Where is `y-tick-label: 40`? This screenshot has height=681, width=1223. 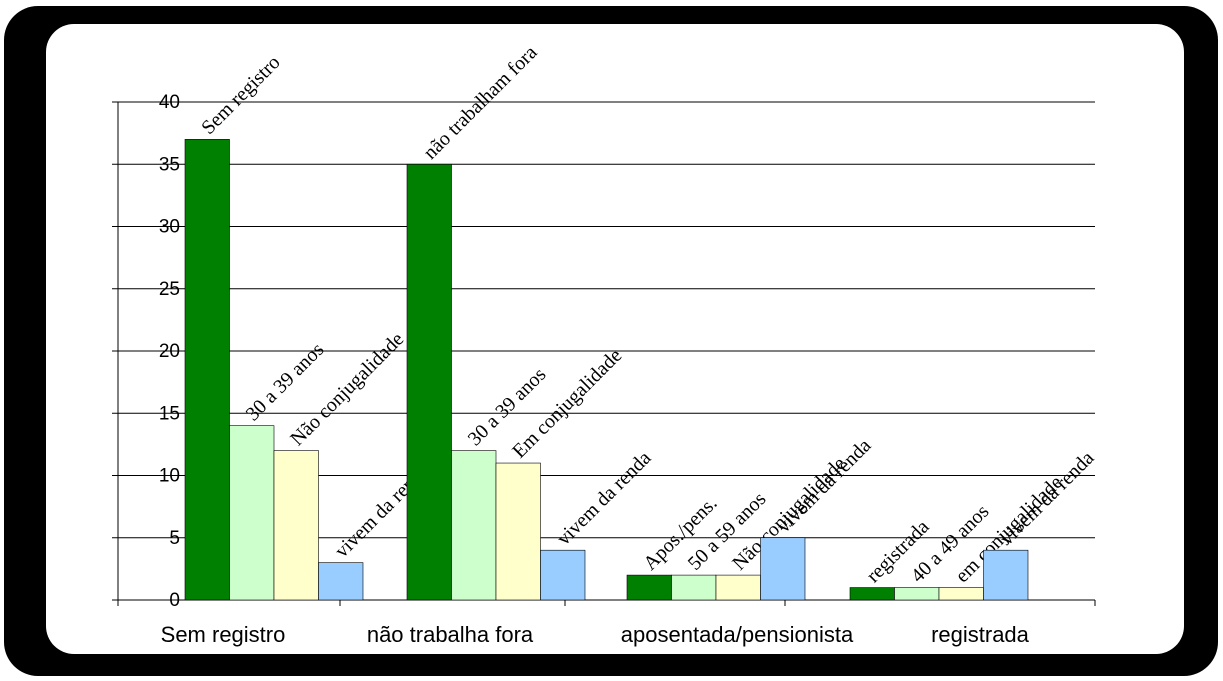
y-tick-label: 40 is located at coordinates (169, 102).